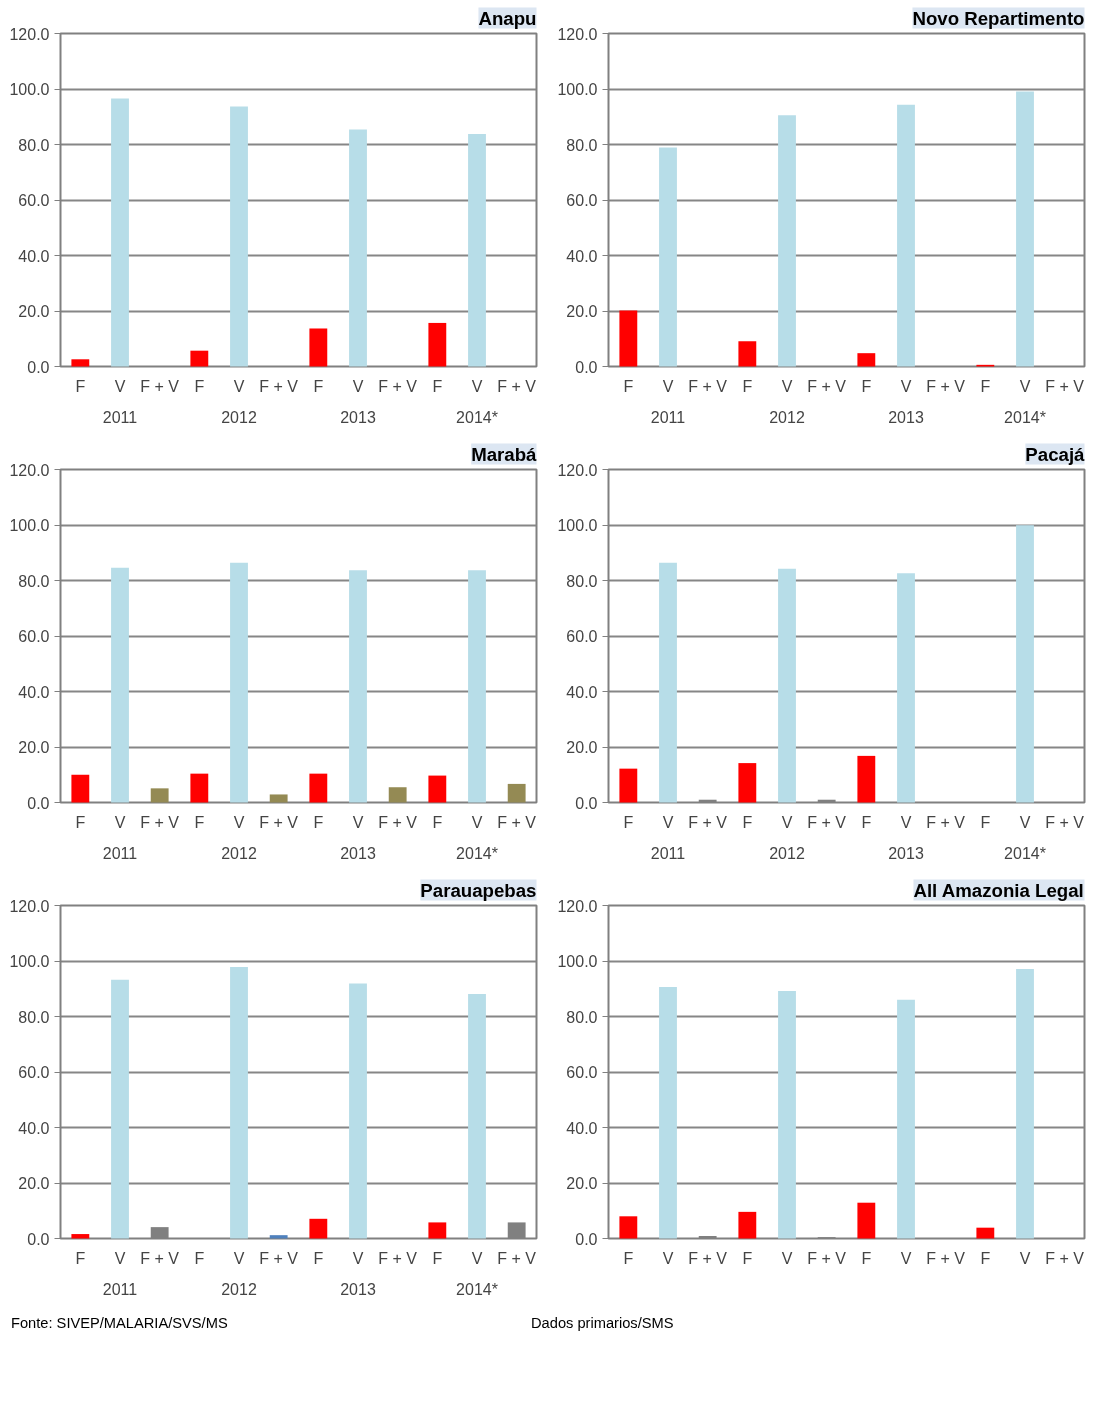  What do you see at coordinates (1055, 454) in the screenshot?
I see `chart-title: Pacajá` at bounding box center [1055, 454].